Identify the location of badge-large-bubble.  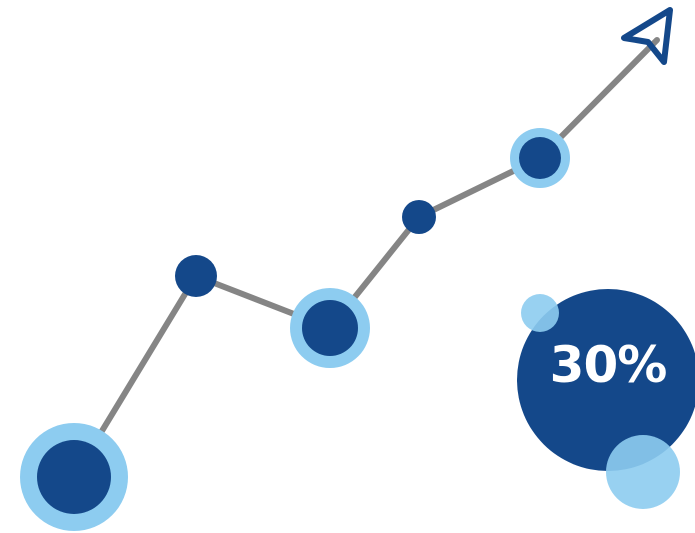
(643, 472).